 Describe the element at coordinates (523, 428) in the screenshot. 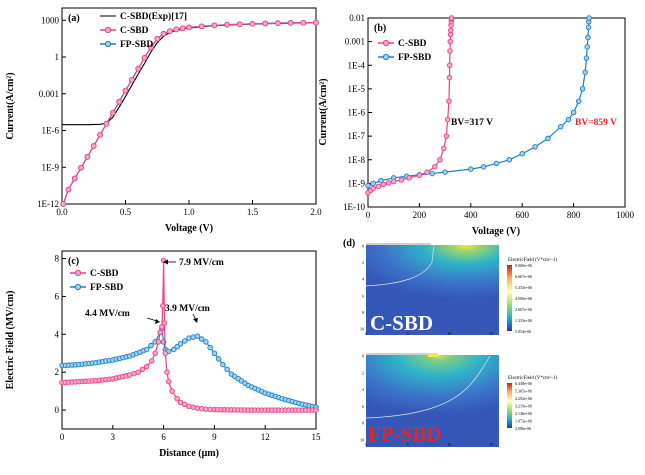

I see `sim-fp_sbd-scale-value: 2.086e-06` at that location.